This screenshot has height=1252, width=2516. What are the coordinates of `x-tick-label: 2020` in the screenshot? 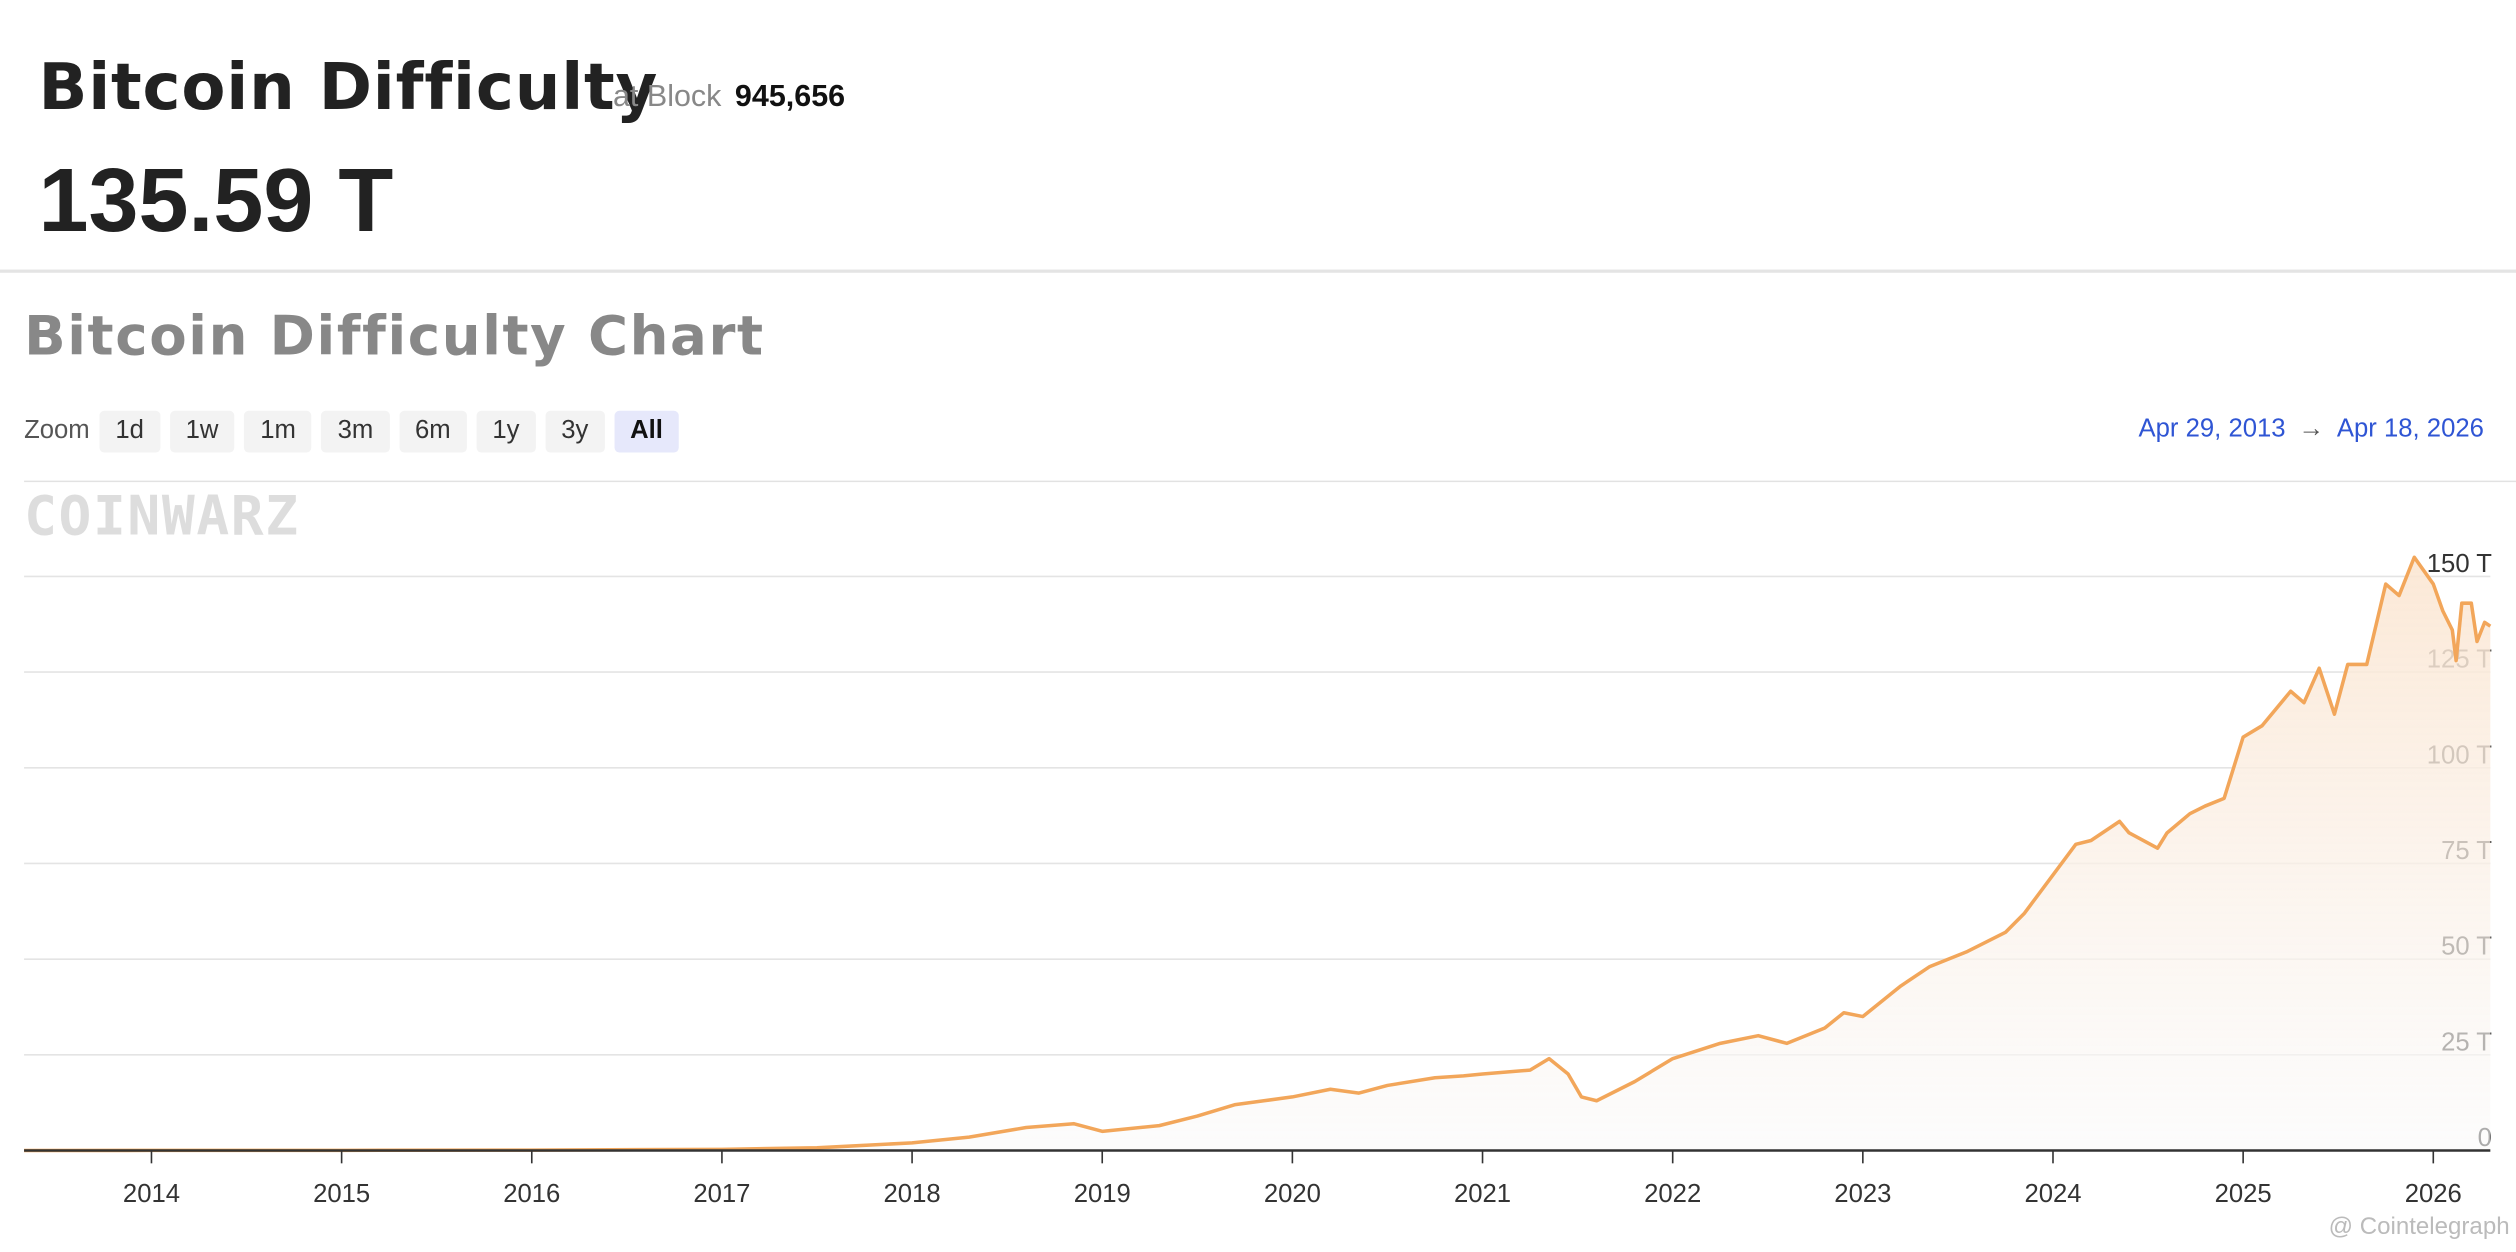 It's located at (1292, 1194).